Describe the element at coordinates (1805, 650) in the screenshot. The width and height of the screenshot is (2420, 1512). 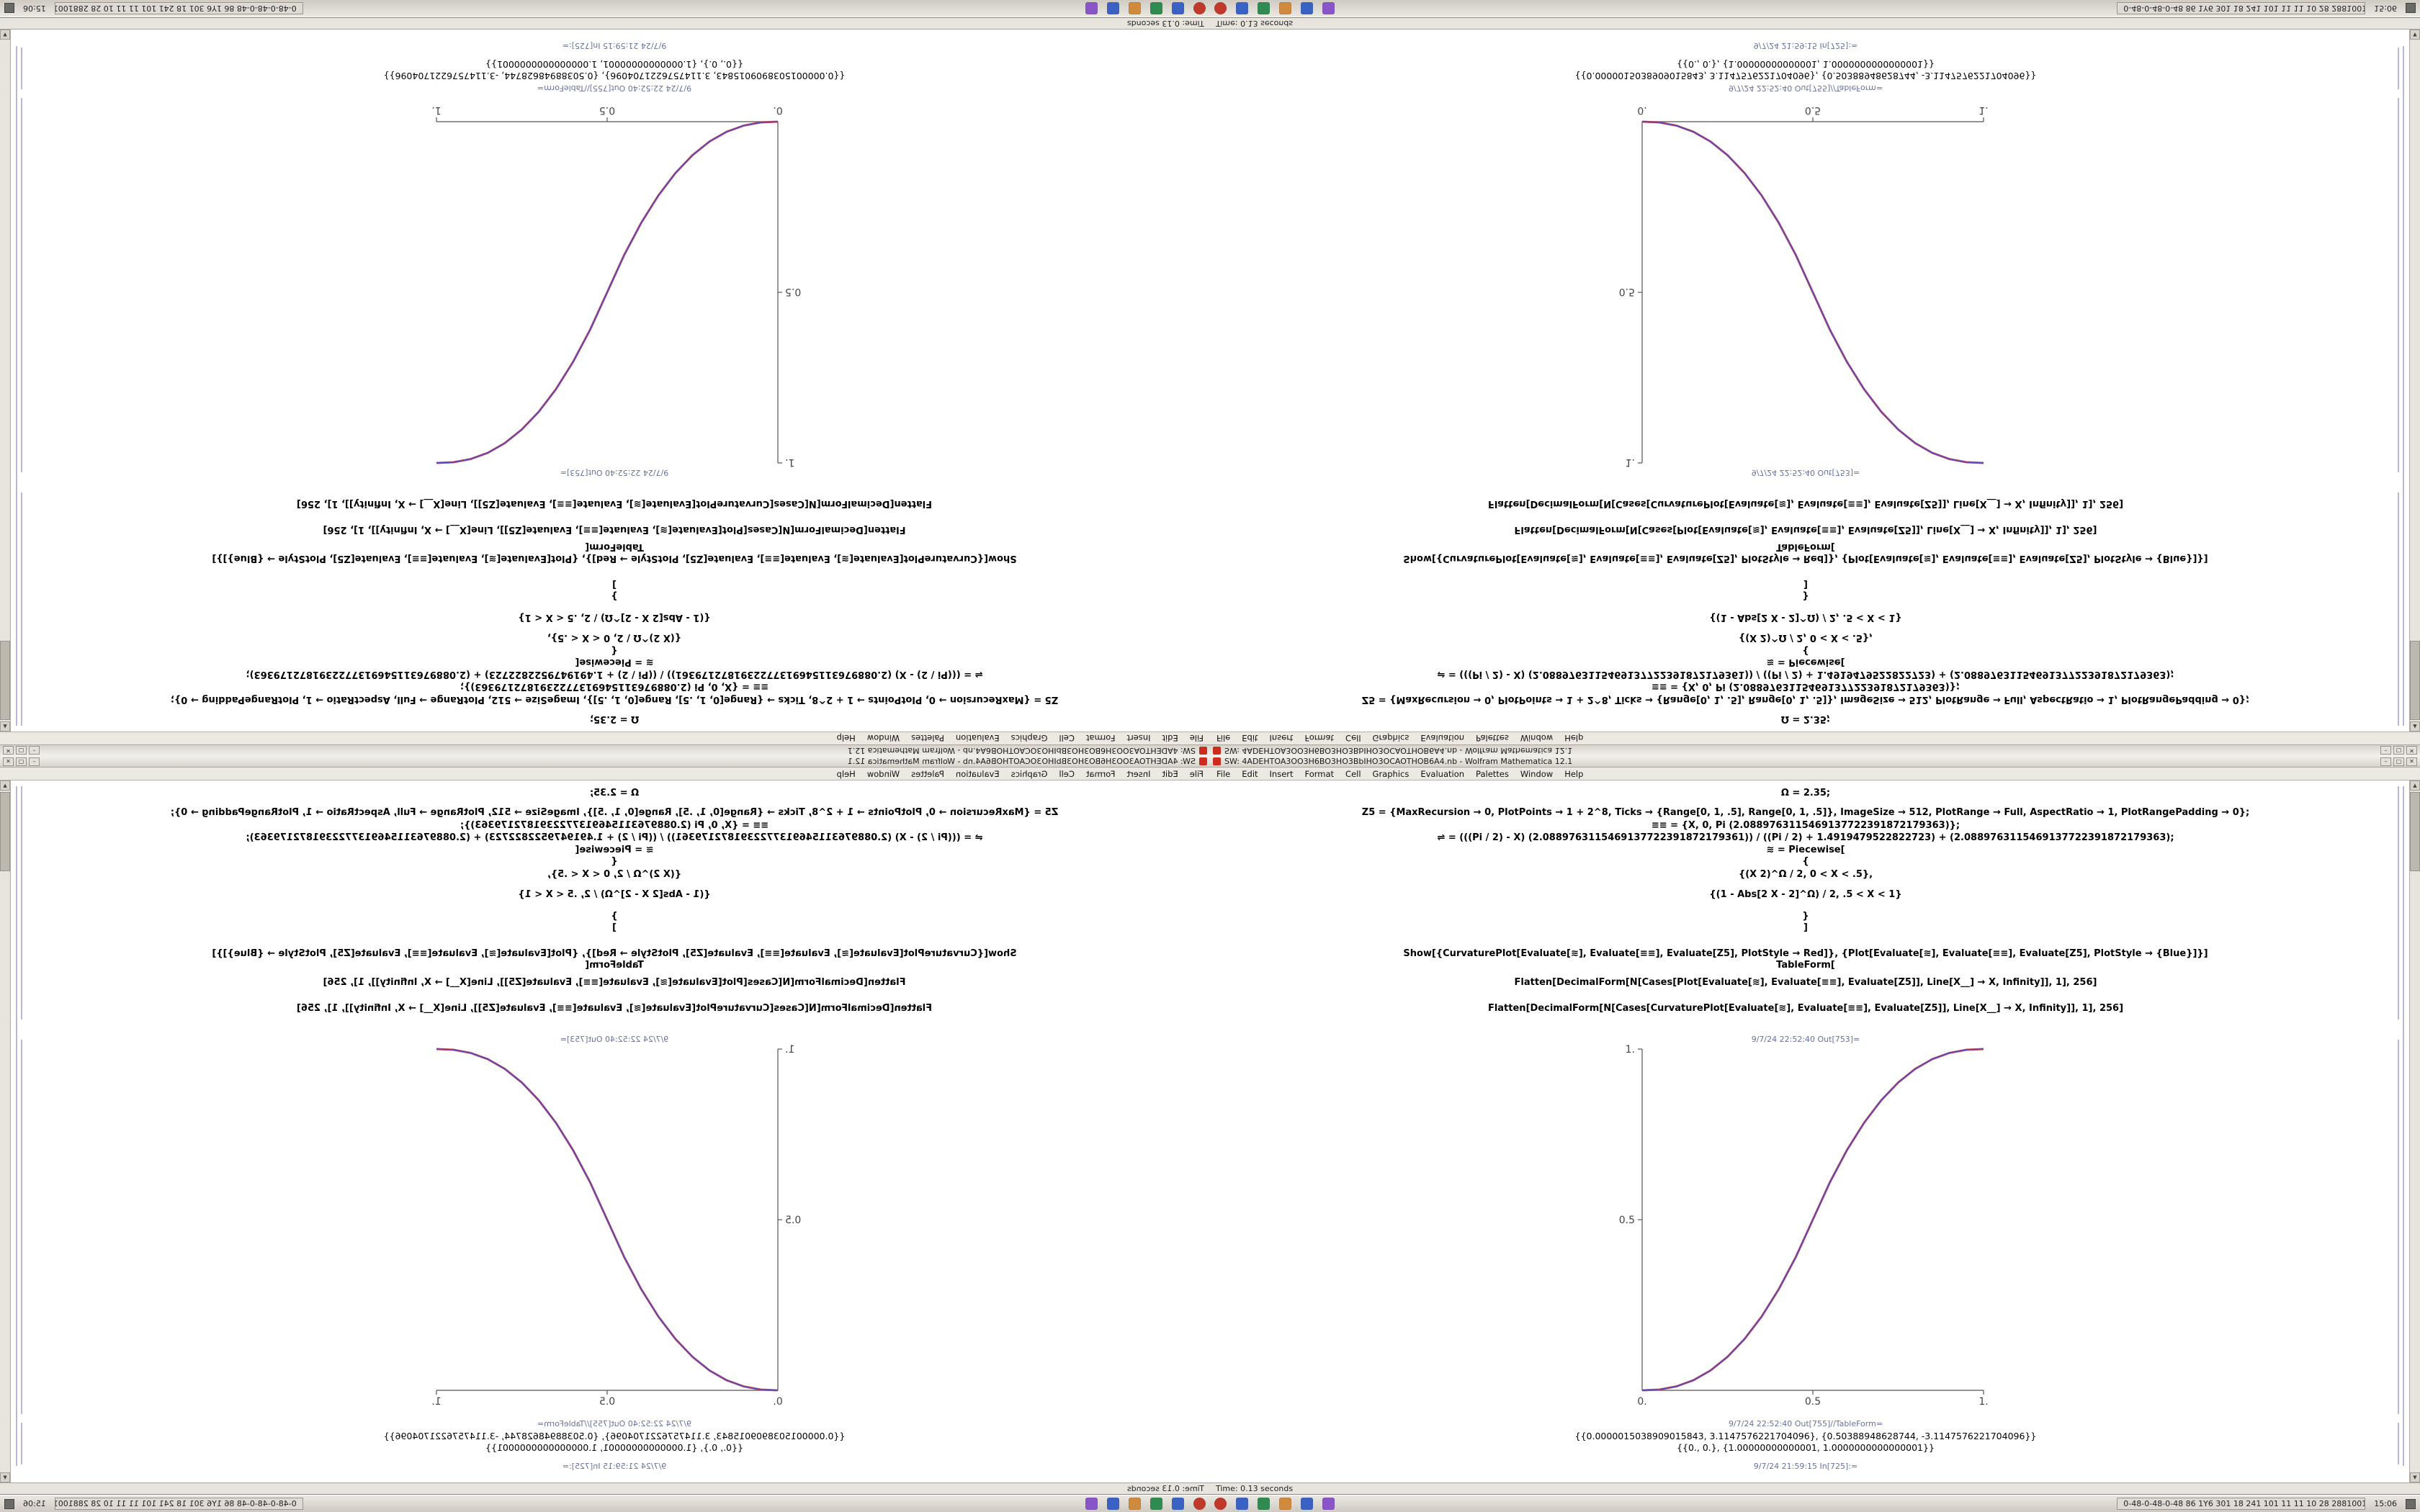
I see `input-cell-line: {` at that location.